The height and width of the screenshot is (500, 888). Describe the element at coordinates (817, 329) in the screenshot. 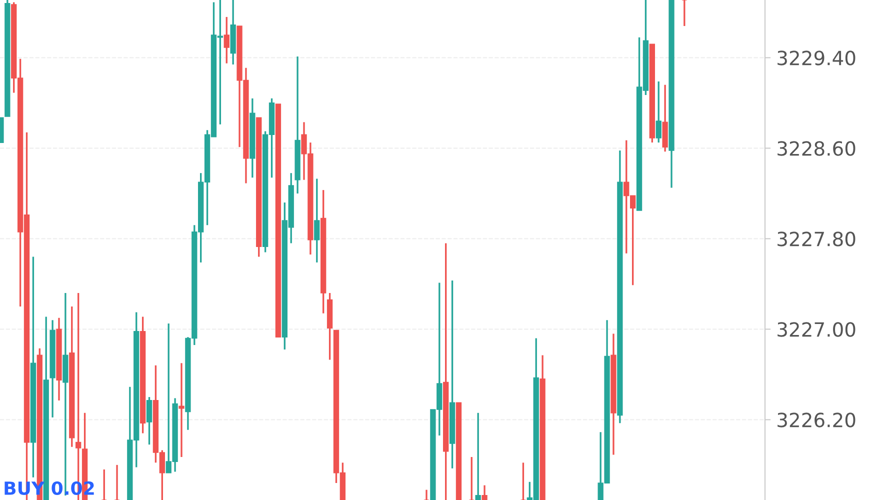

I see `y-tick-label: 3227.00` at that location.